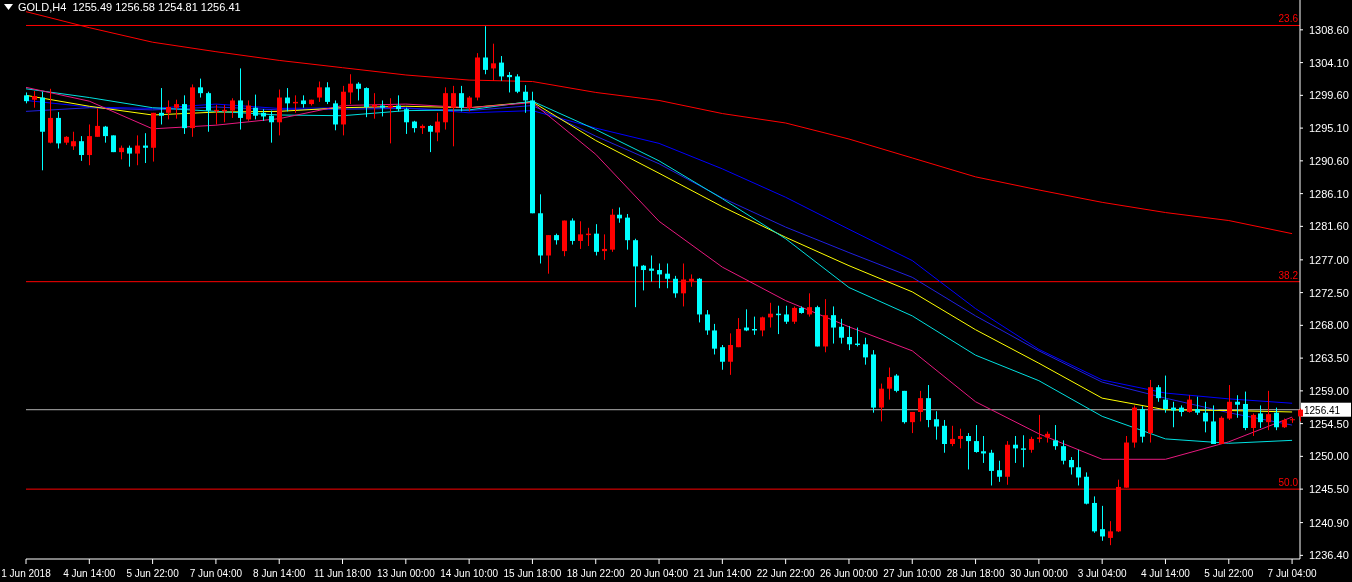 Image resolution: width=1352 pixels, height=582 pixels. Describe the element at coordinates (1102, 573) in the screenshot. I see `x-tick-label: 3 Jul 04:00` at that location.